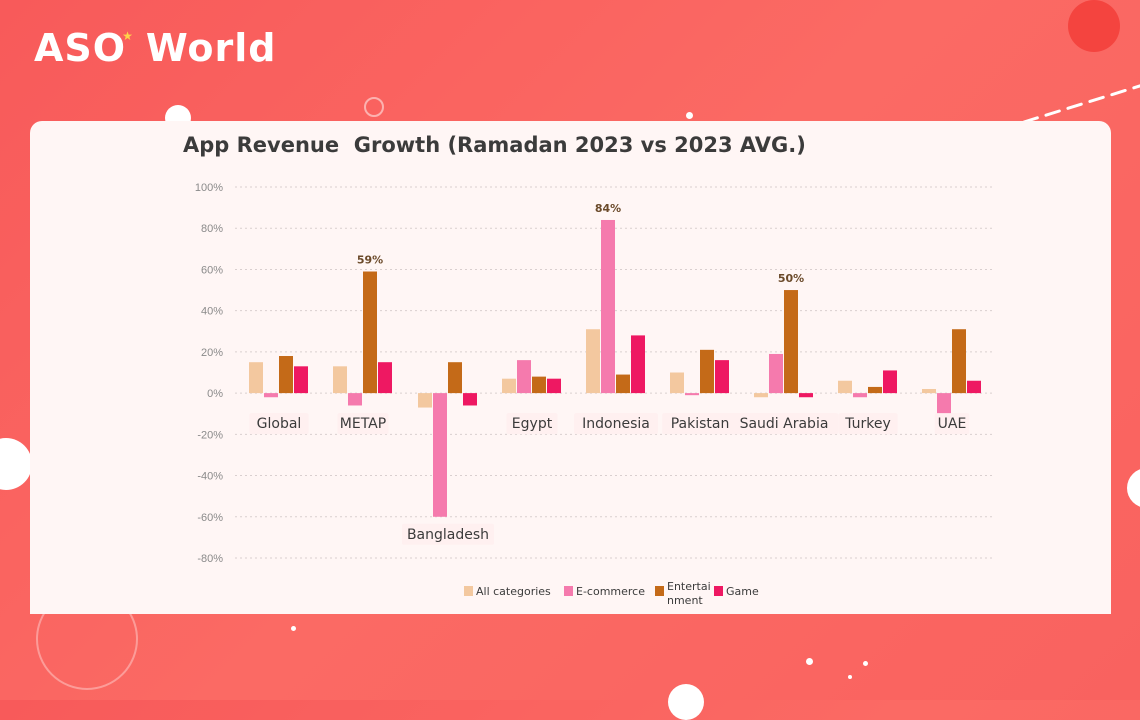 The width and height of the screenshot is (1140, 720). I want to click on category-label: Egypt, so click(532, 424).